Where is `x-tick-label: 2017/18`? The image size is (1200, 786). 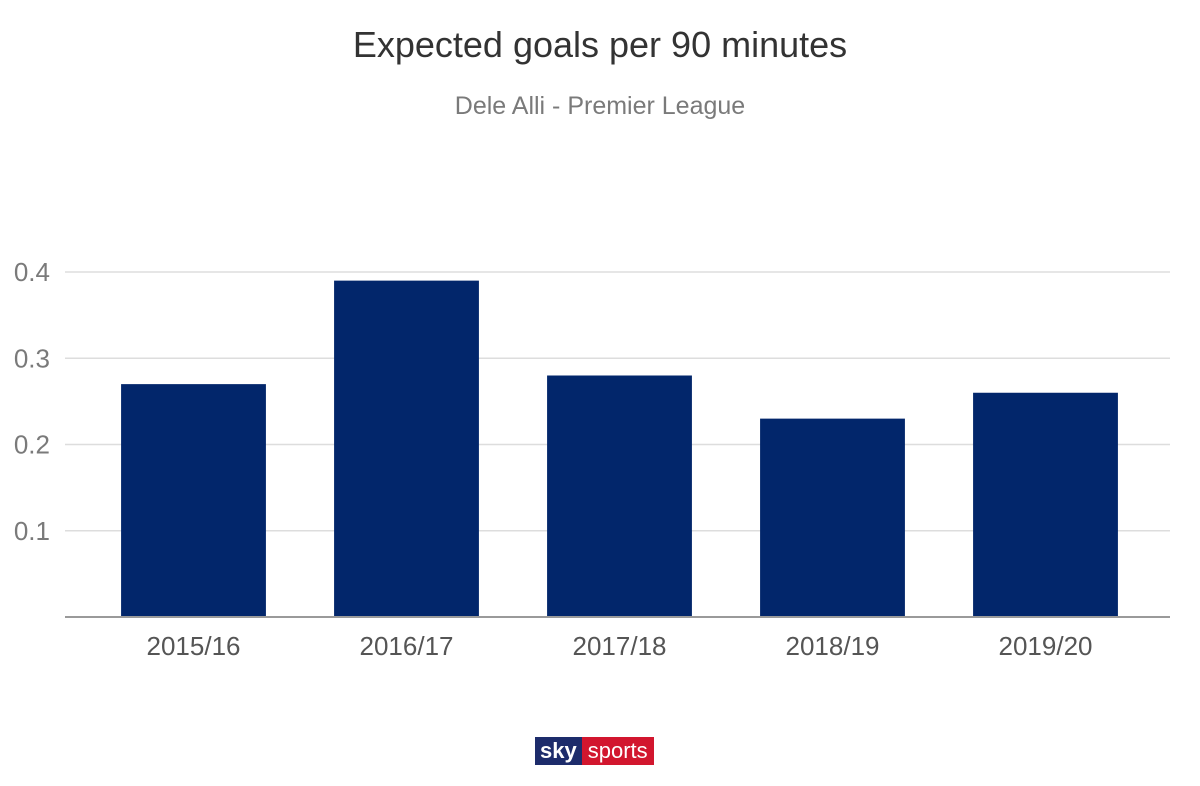 x-tick-label: 2017/18 is located at coordinates (620, 646).